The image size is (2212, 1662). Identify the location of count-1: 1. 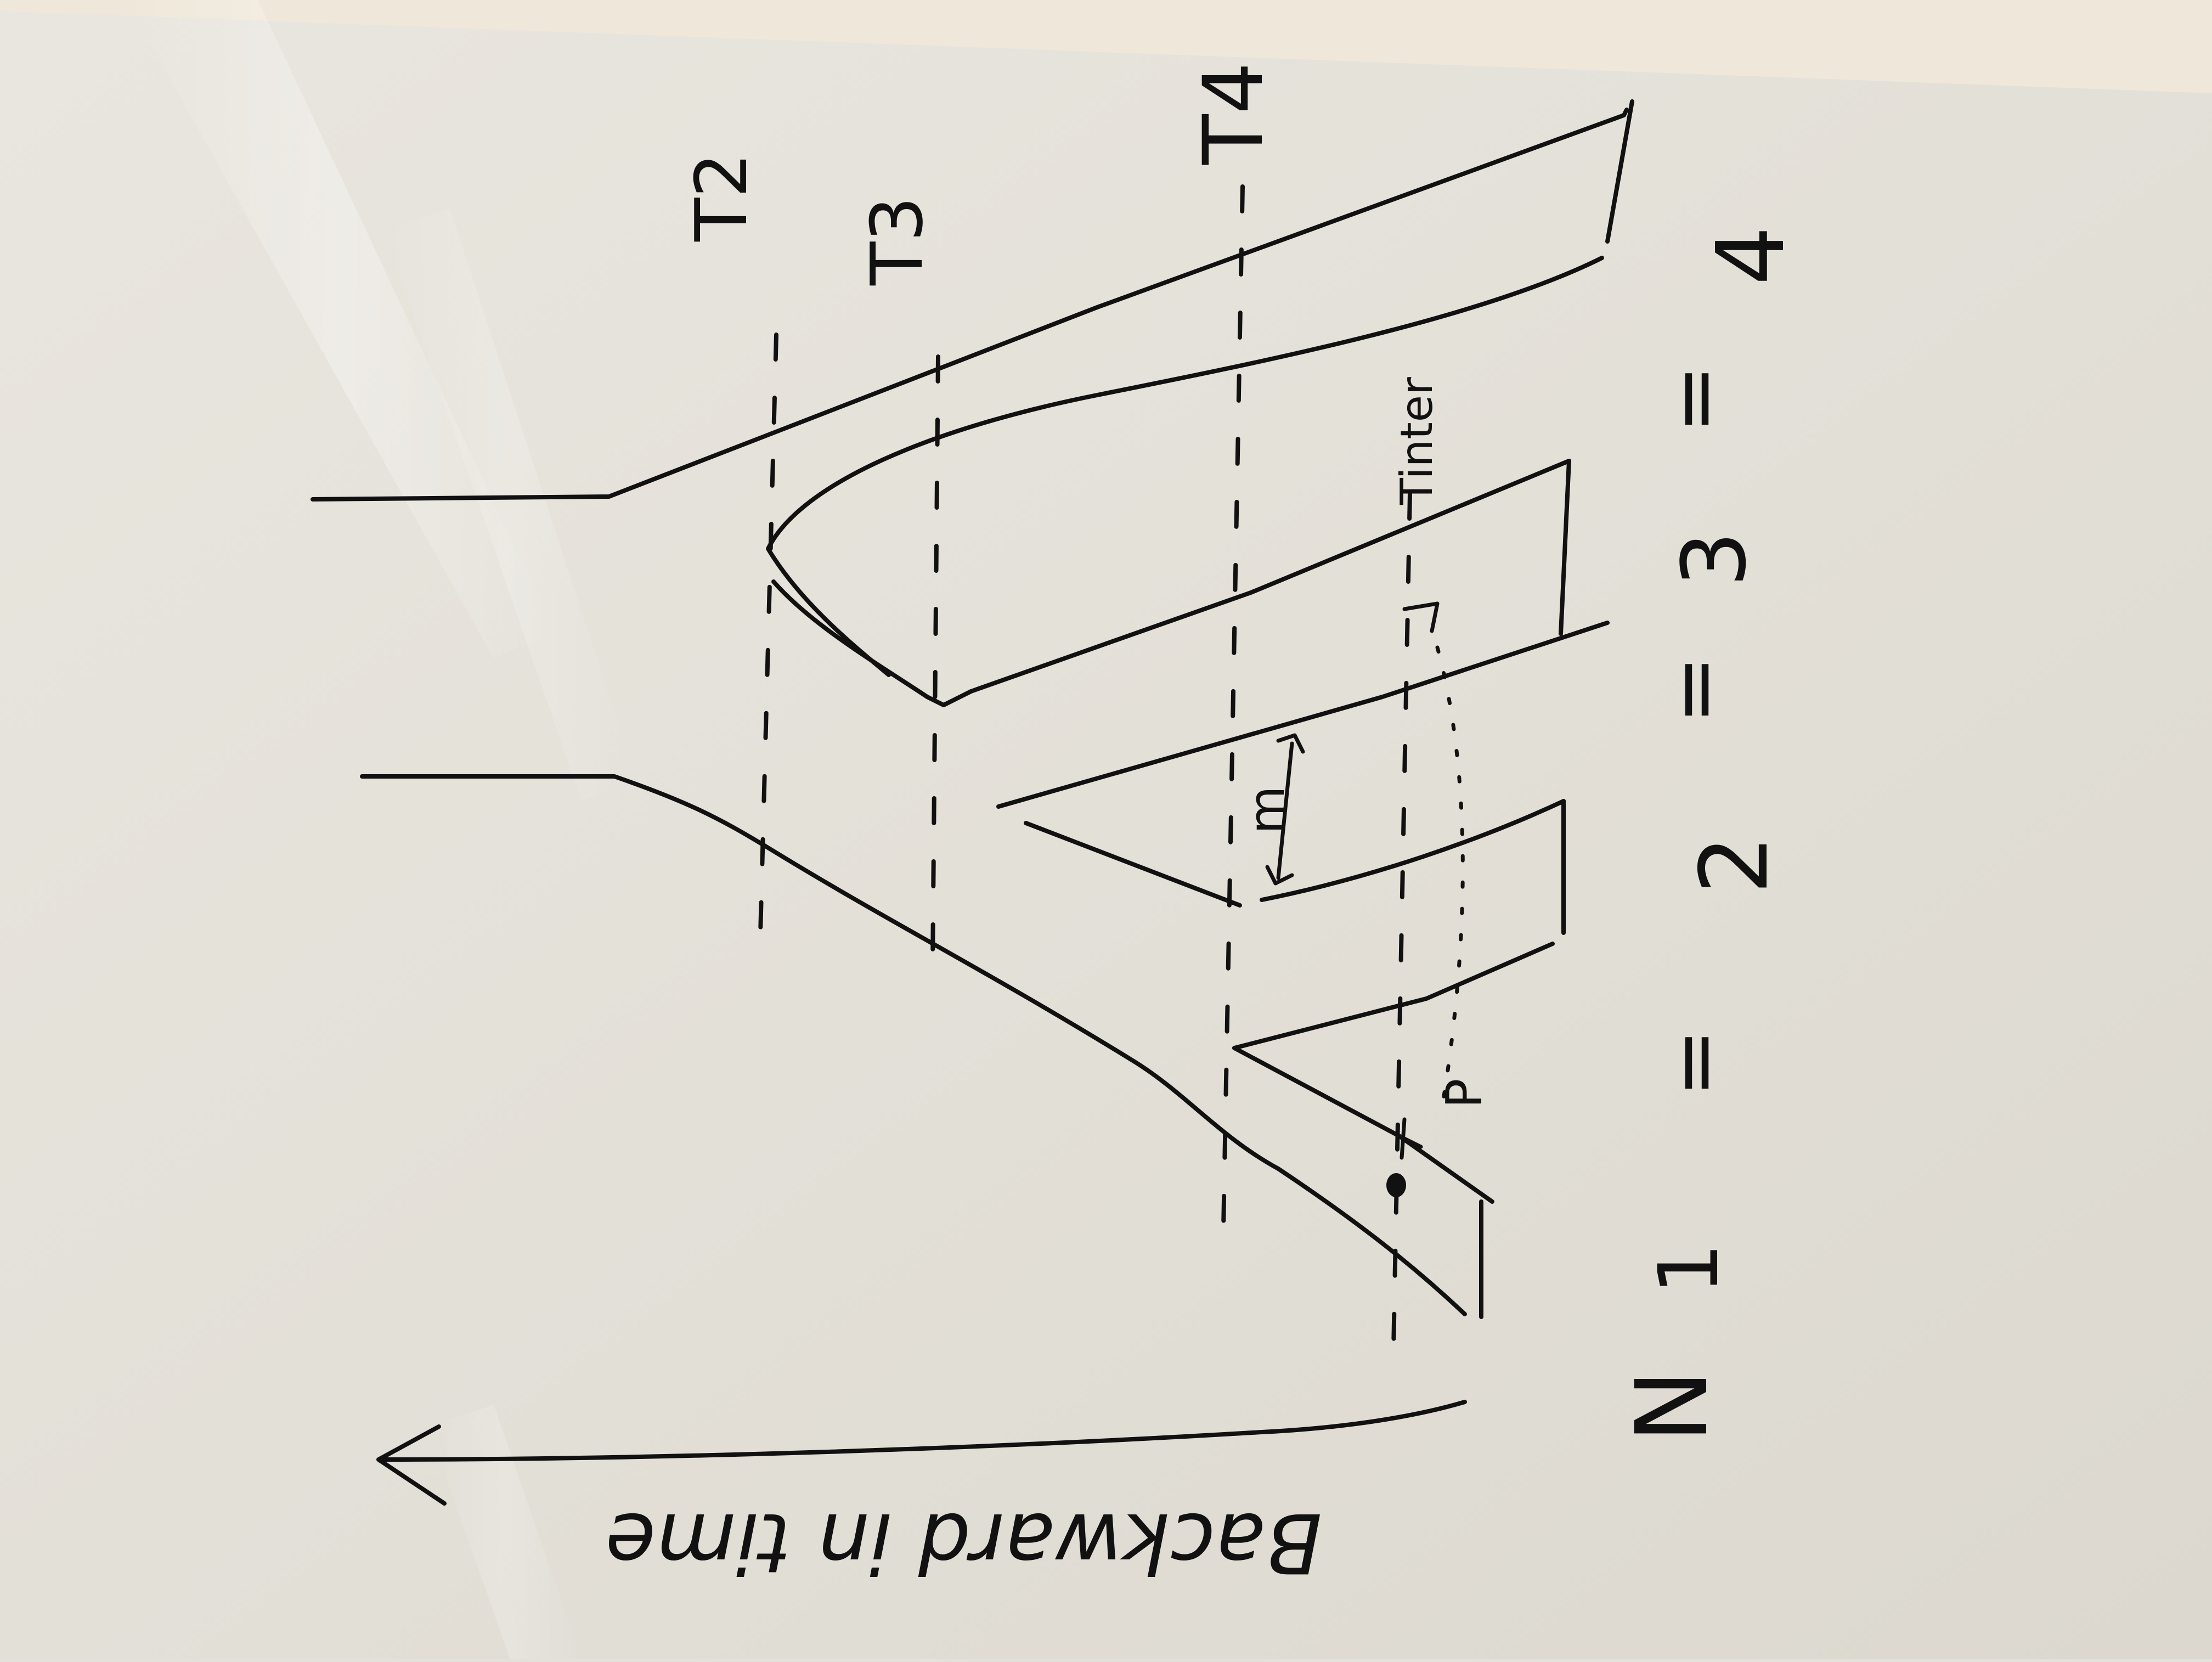
(1689, 1269).